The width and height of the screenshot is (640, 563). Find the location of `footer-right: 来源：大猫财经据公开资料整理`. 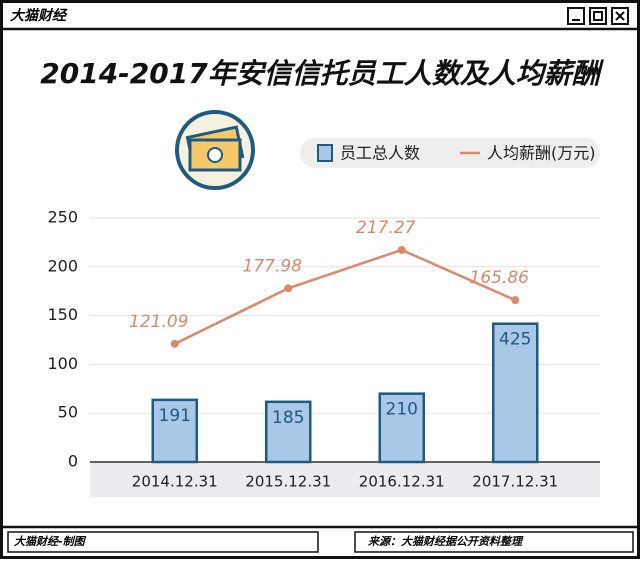

footer-right: 来源：大猫财经据公开资料整理 is located at coordinates (446, 541).